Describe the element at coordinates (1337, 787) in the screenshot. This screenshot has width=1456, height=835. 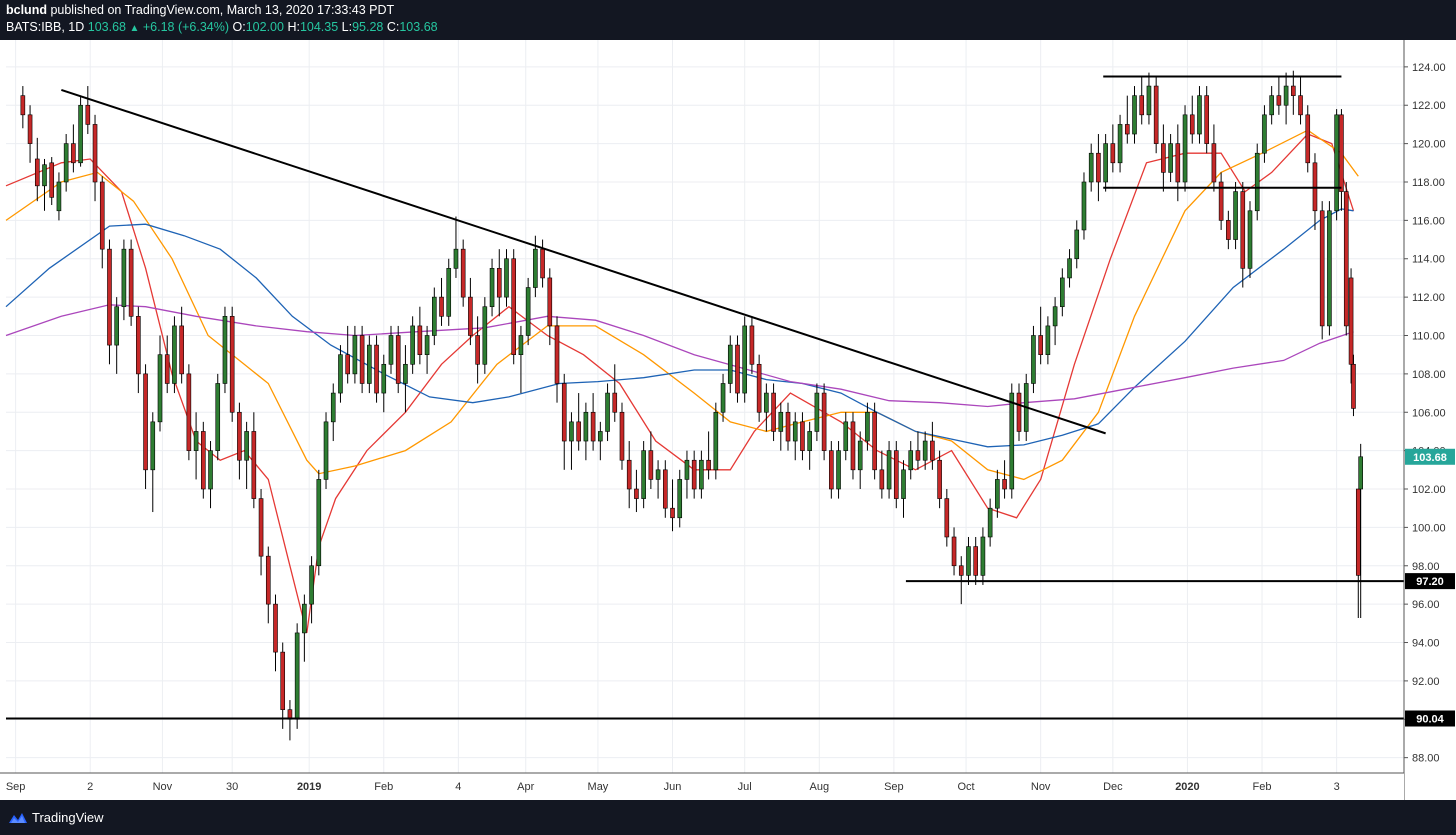
I see `time-tick-label: 3` at that location.